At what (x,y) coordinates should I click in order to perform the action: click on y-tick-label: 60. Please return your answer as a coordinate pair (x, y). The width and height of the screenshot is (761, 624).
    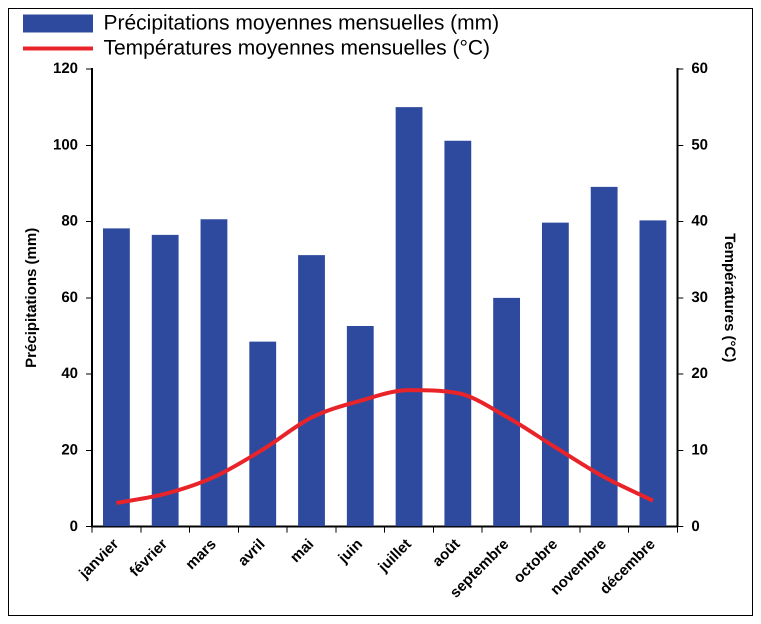
    Looking at the image, I should click on (69, 297).